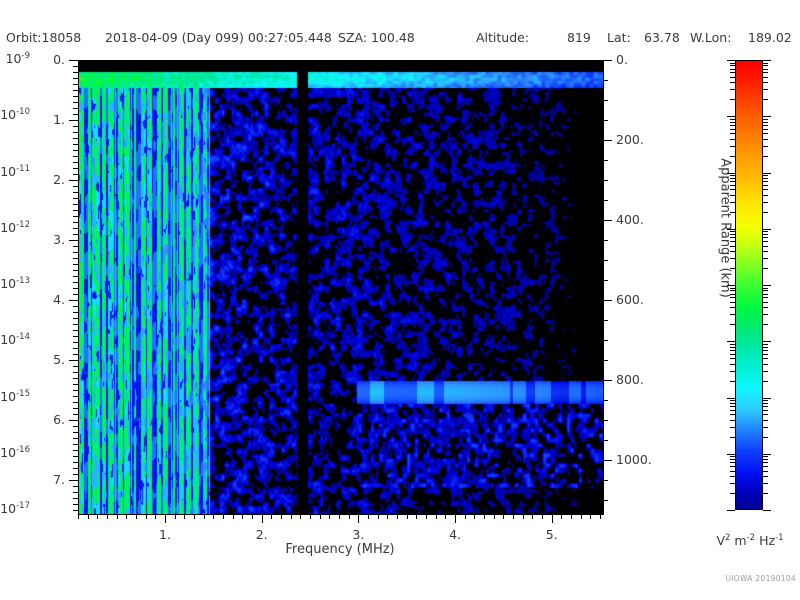  I want to click on colorbar-tick-label: 10-11, so click(15, 171).